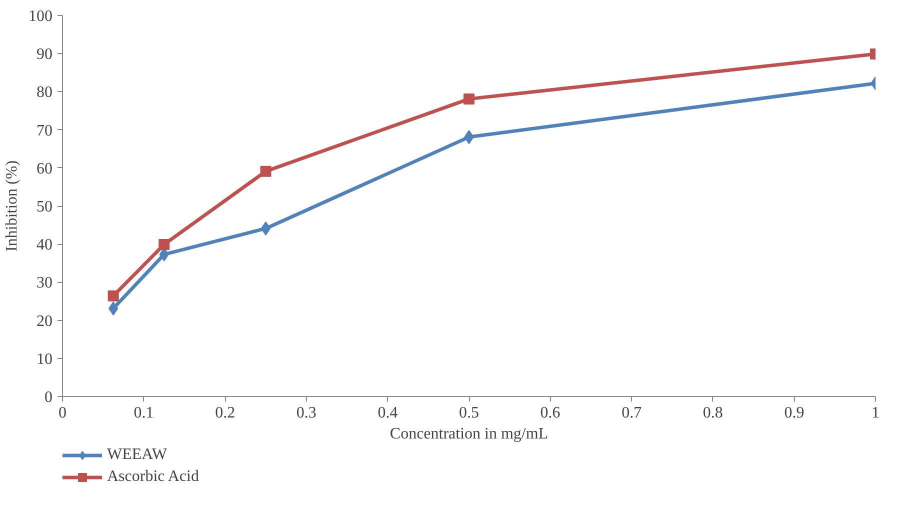 This screenshot has height=523, width=898. What do you see at coordinates (144, 413) in the screenshot?
I see `x-tick-label: 0.1` at bounding box center [144, 413].